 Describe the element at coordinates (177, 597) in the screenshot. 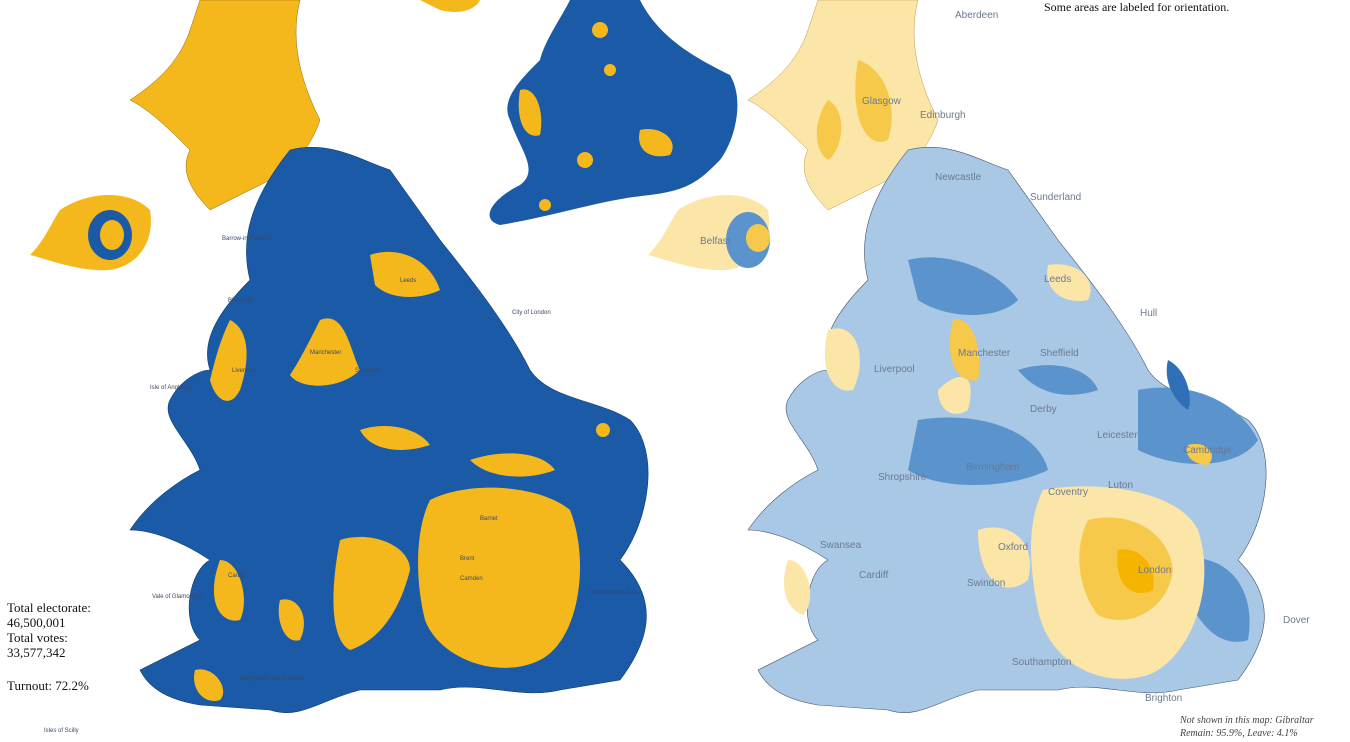

I see `place-label: Vale of Glamorgan` at that location.